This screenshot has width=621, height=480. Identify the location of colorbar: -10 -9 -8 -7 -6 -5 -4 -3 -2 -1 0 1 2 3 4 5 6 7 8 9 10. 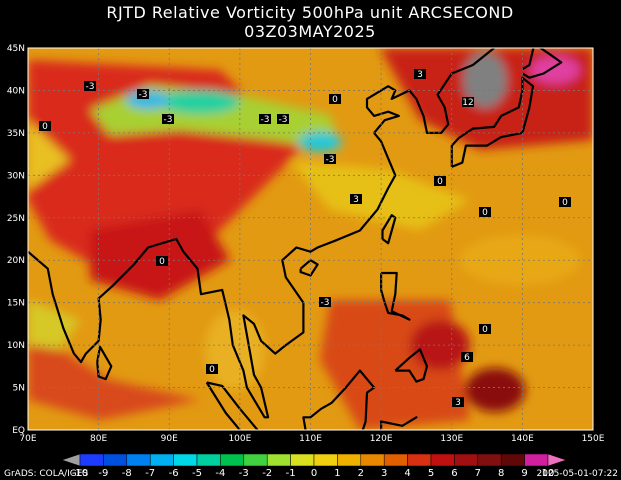
(314, 466).